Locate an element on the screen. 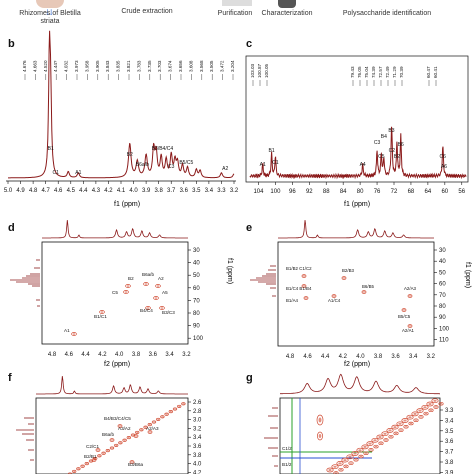 The height and width of the screenshot is (474, 474). d-y-tick-label: 80 is located at coordinates (196, 314).